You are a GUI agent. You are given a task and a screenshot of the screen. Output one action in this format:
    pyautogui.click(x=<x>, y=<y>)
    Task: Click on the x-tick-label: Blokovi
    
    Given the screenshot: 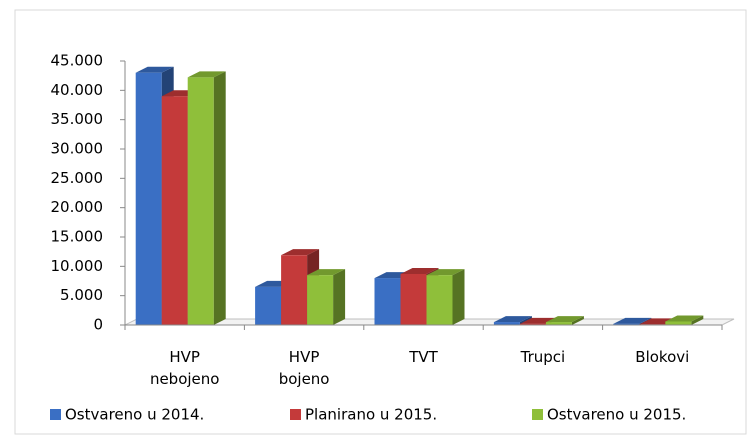 What is the action you would take?
    pyautogui.click(x=662, y=357)
    